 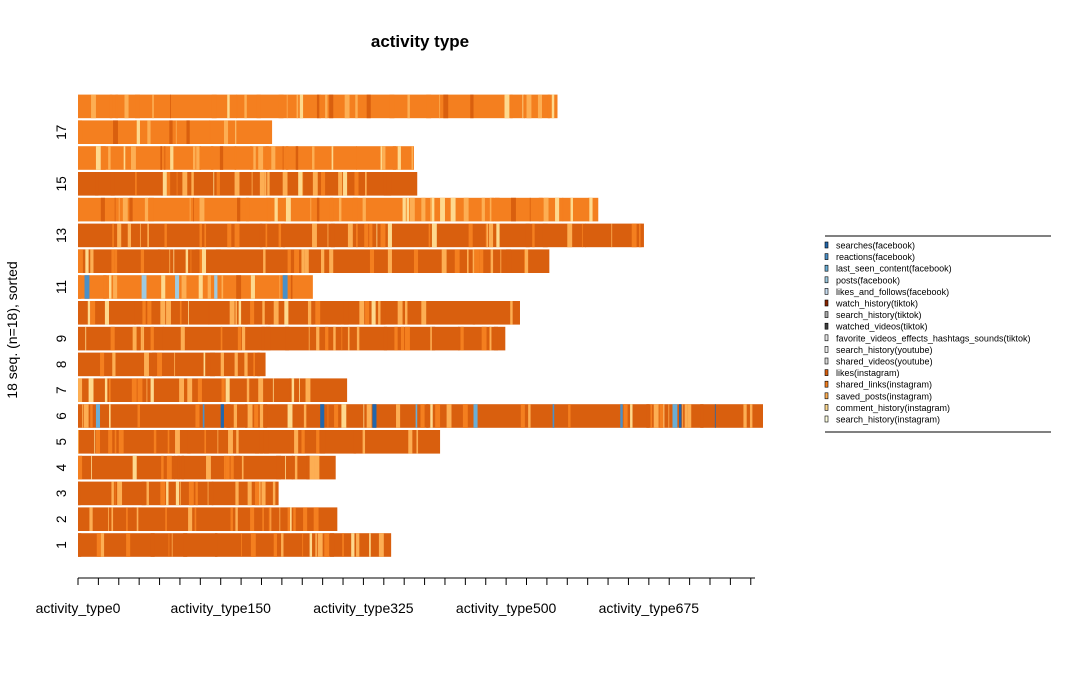 I want to click on legend-entry: last_seen_content(facebook), so click(x=894, y=269).